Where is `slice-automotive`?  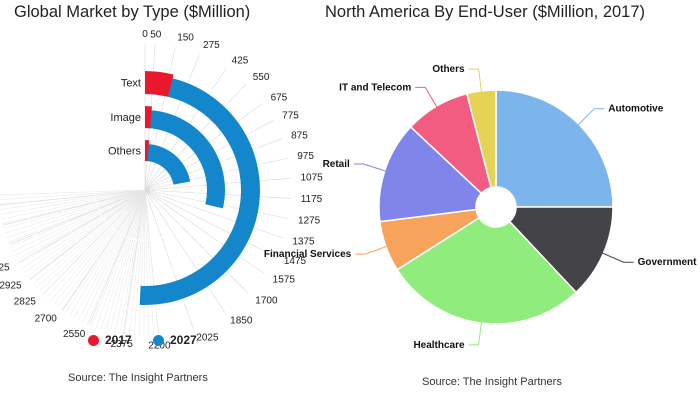
slice-automotive is located at coordinates (554, 148).